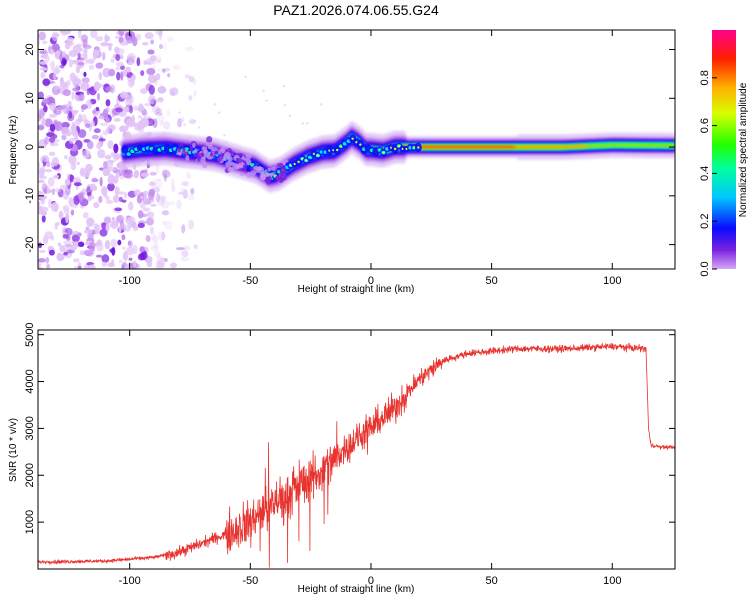 This screenshot has width=750, height=600. What do you see at coordinates (30, 334) in the screenshot?
I see `snr-ytick-label: 5000` at bounding box center [30, 334].